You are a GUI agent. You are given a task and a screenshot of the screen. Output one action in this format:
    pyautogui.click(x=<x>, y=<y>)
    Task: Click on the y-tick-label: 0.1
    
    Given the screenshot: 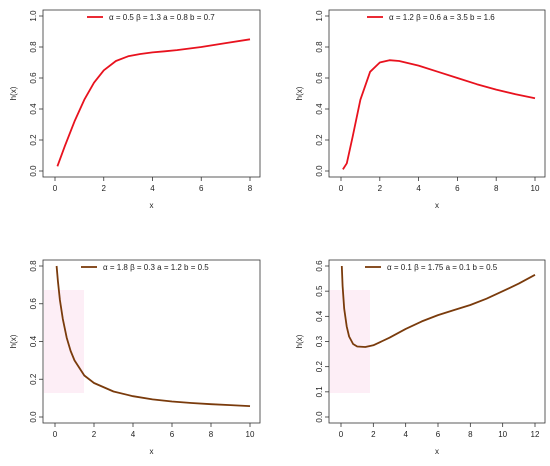 What is the action you would take?
    pyautogui.click(x=319, y=392)
    